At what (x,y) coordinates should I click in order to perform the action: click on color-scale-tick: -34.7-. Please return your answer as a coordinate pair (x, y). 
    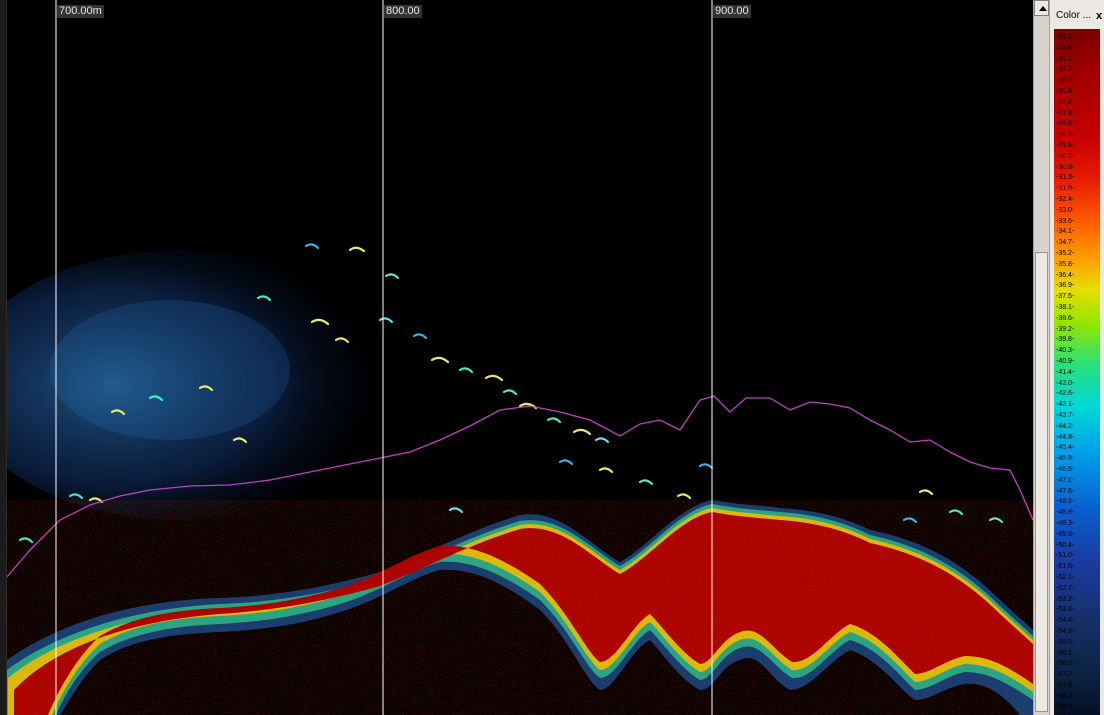
    Looking at the image, I should click on (1065, 243).